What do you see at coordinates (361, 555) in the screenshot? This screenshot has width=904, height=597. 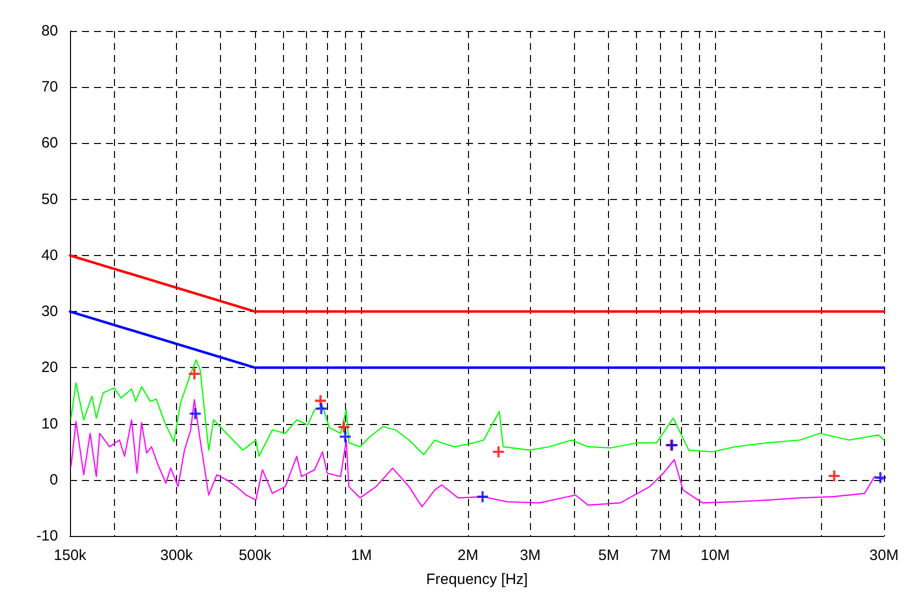 I see `x-tick-label: 1M` at bounding box center [361, 555].